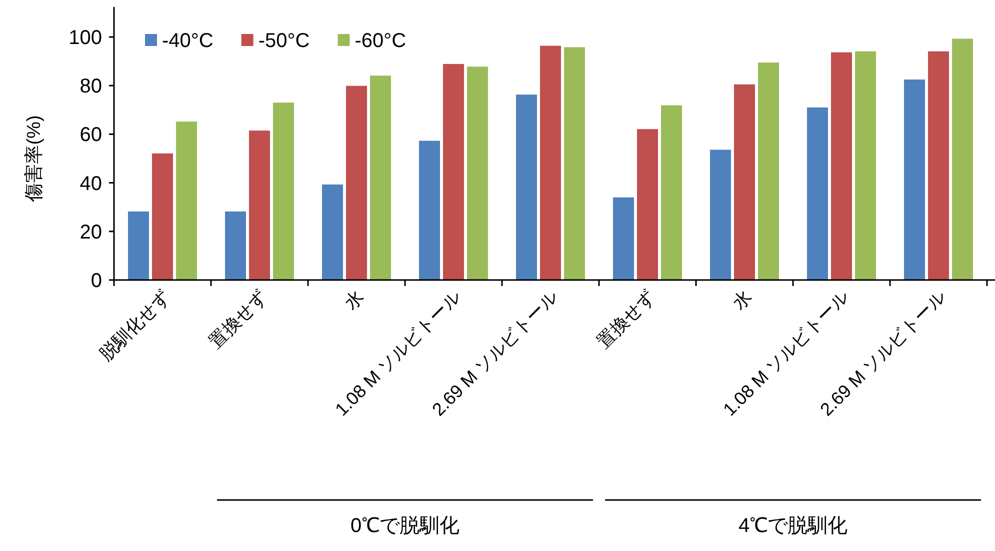 Image resolution: width=995 pixels, height=551 pixels. I want to click on y-tick-label: 100, so click(85, 38).